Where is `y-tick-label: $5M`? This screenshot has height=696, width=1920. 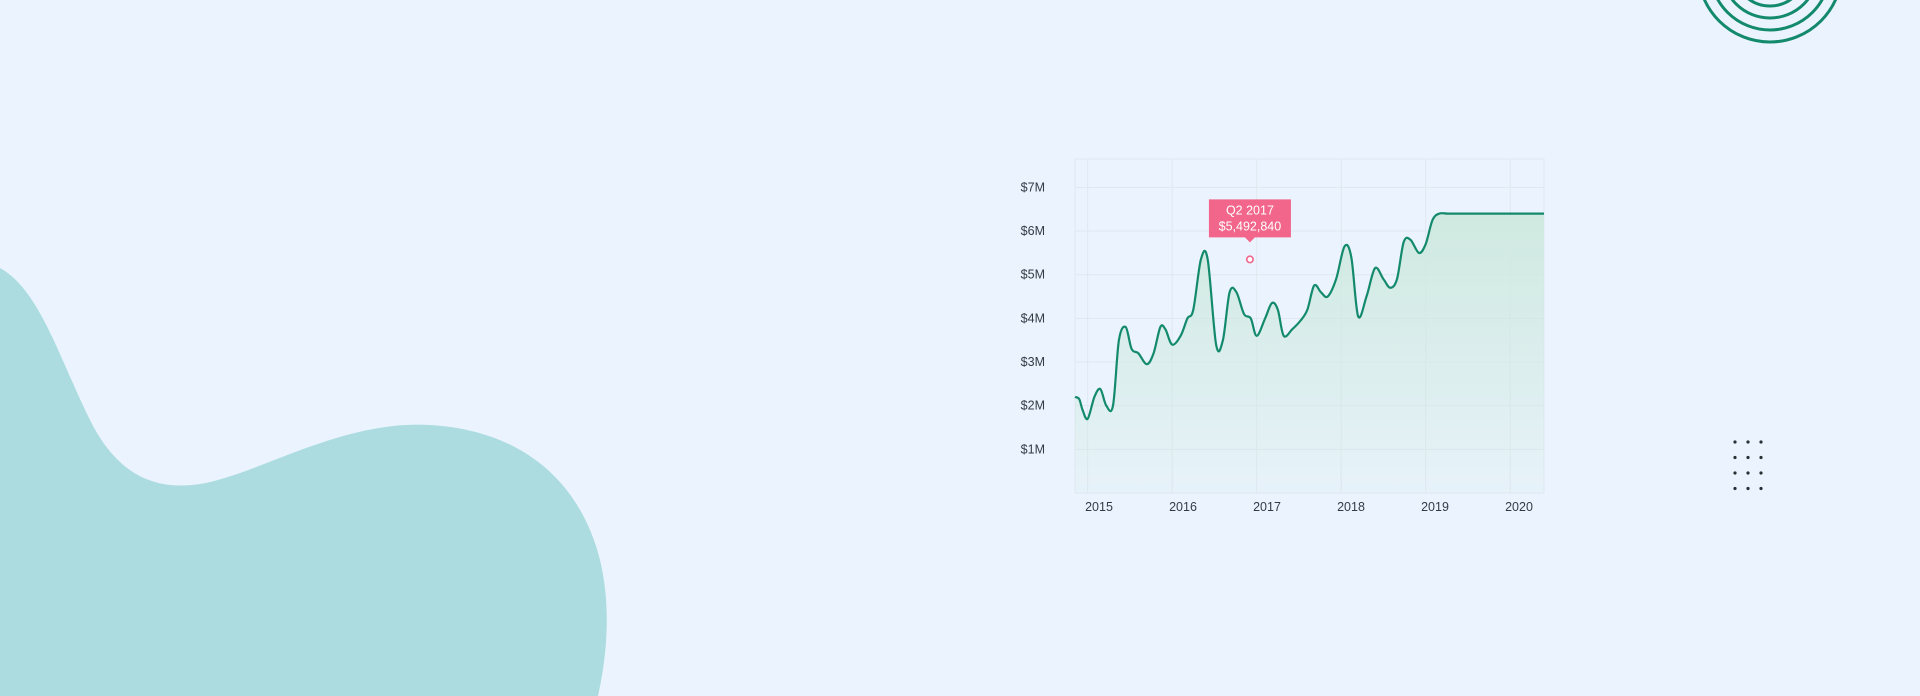
y-tick-label: $5M is located at coordinates (1033, 275).